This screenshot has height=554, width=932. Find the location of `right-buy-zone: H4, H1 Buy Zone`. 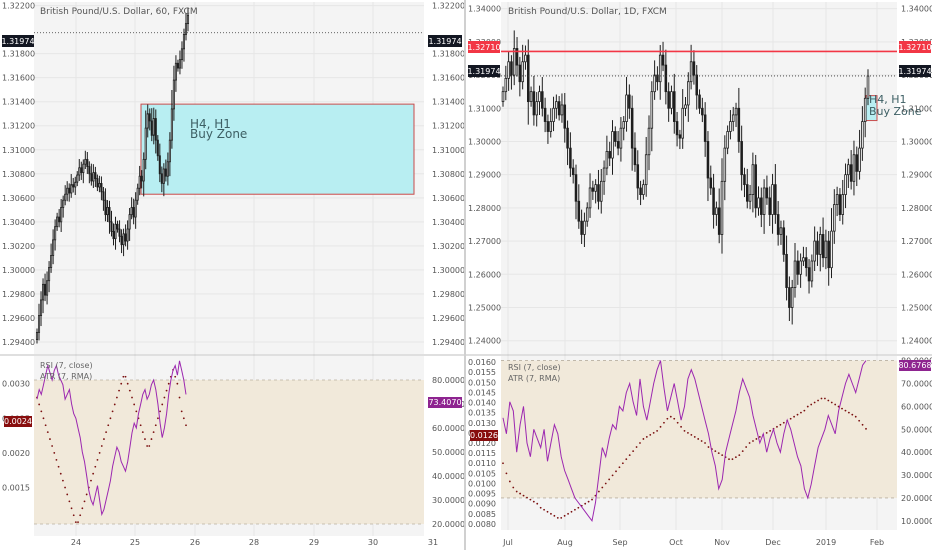

right-buy-zone: H4, H1 Buy Zone is located at coordinates (893, 107).